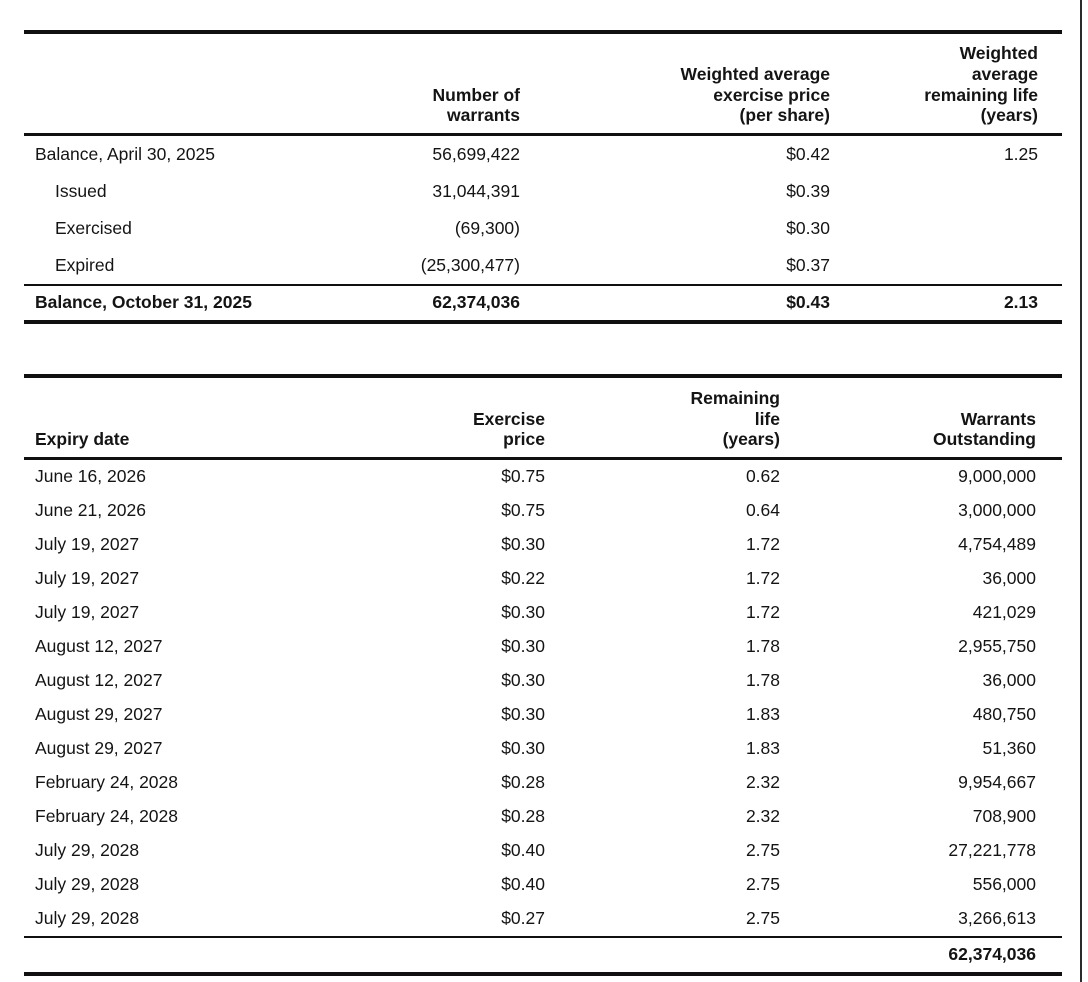 The height and width of the screenshot is (982, 1088). What do you see at coordinates (523, 782) in the screenshot?
I see `exercise-price-cell: $0.28` at bounding box center [523, 782].